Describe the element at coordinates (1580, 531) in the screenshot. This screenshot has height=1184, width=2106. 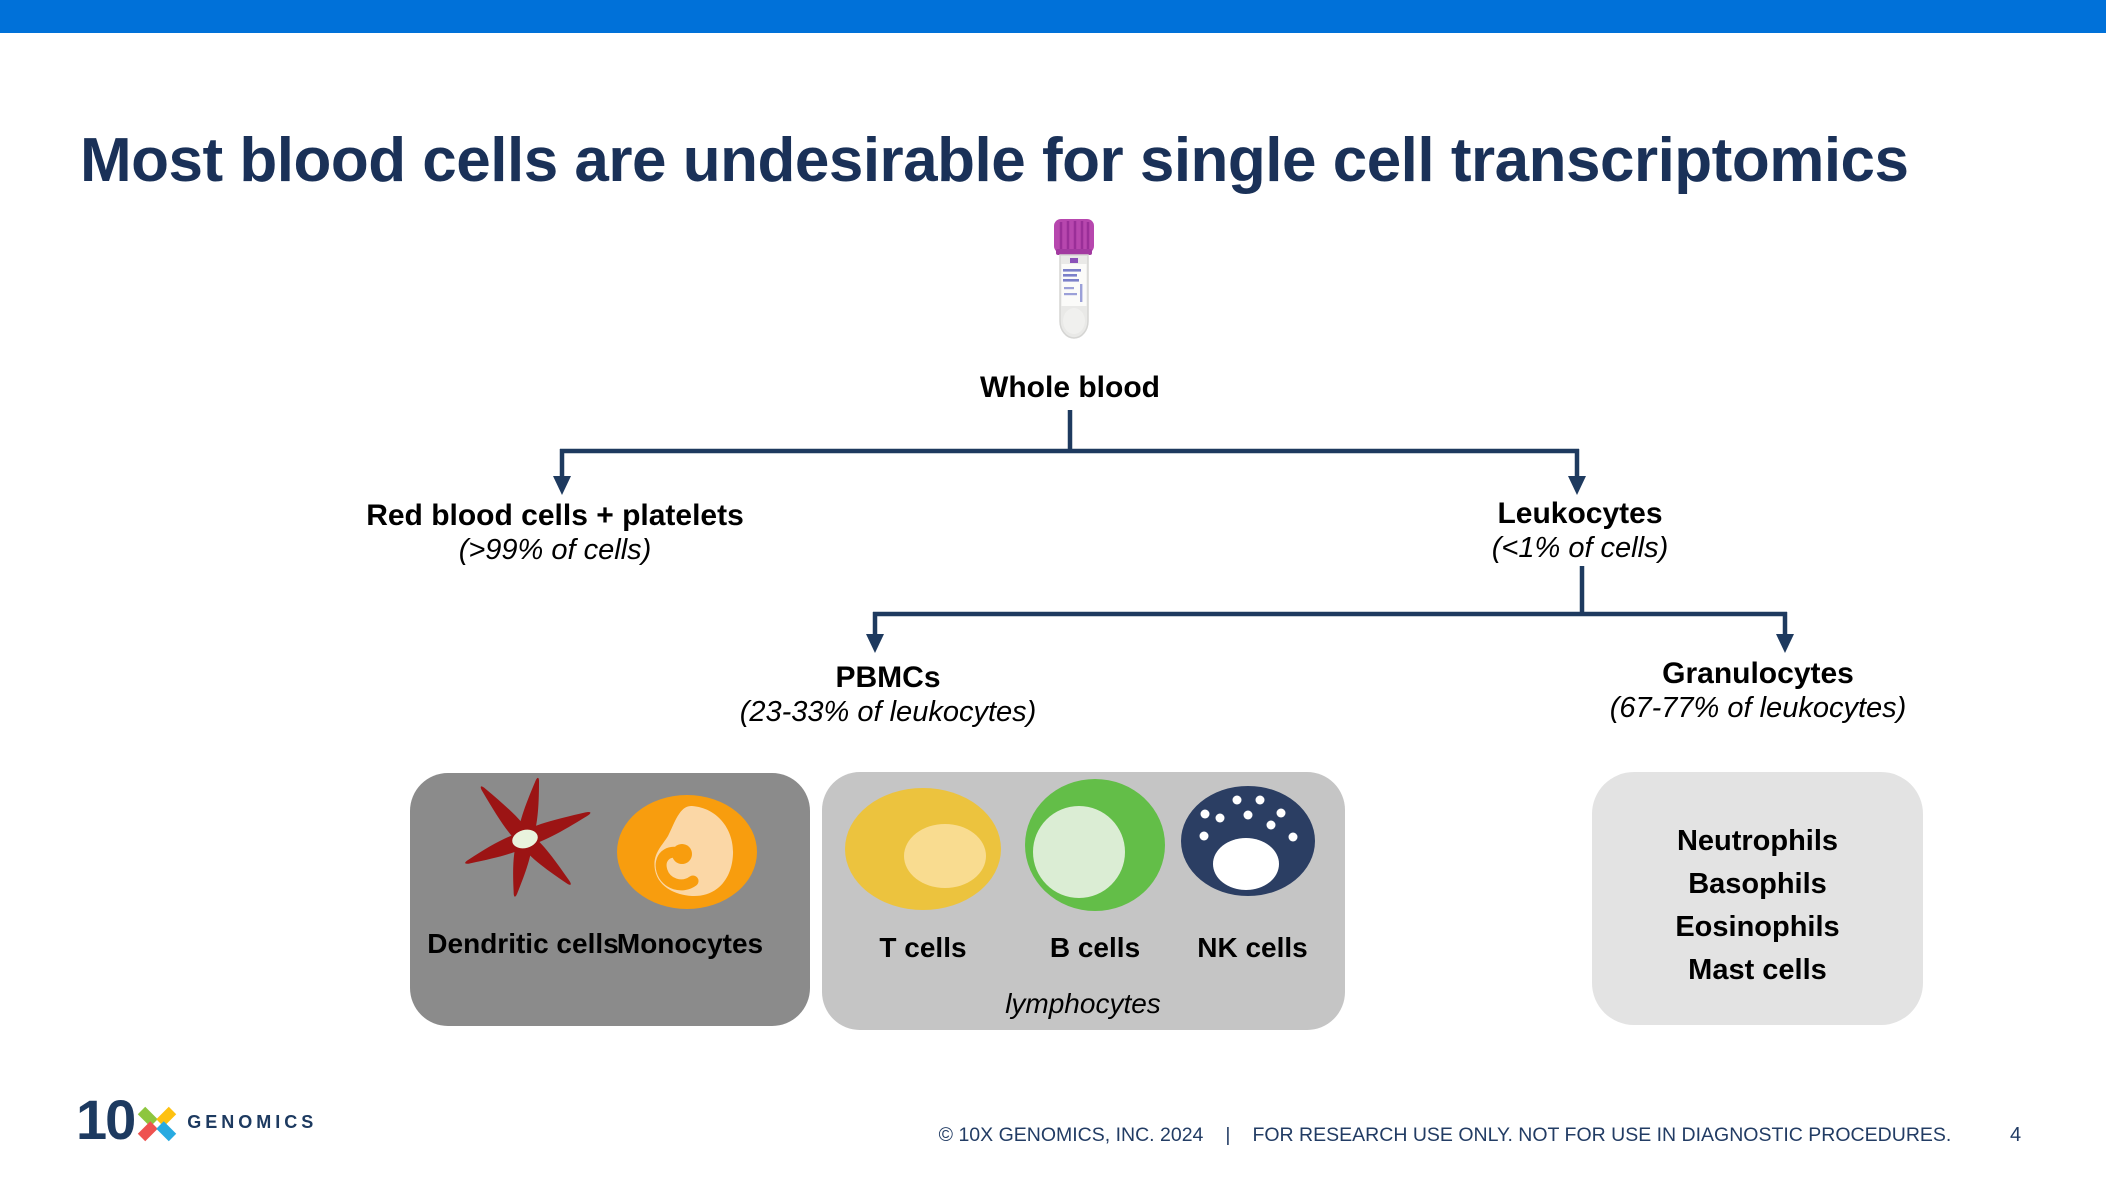
I see `node-leukocytes: Leukocytes (<1% of cells)` at that location.